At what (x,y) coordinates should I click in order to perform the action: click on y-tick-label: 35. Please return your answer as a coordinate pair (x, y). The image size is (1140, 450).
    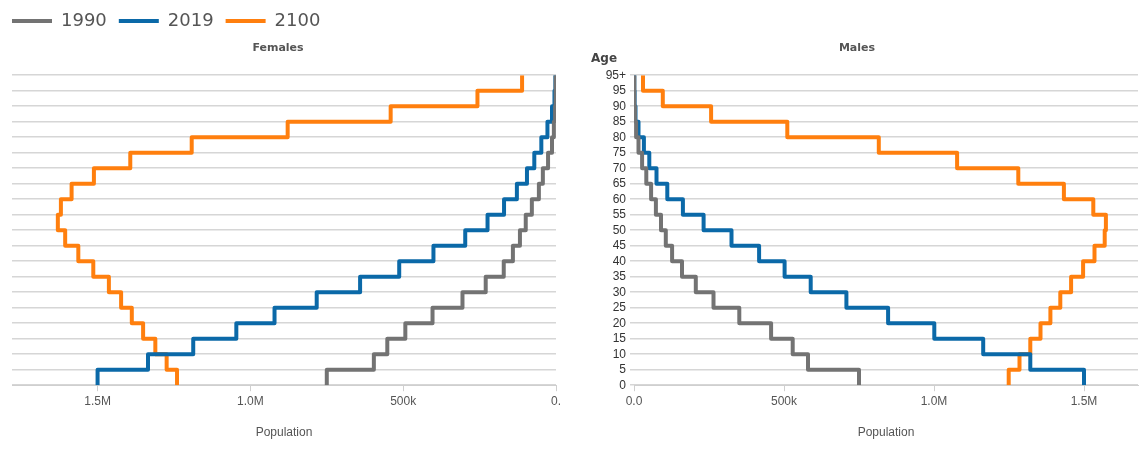
    Looking at the image, I should click on (619, 276).